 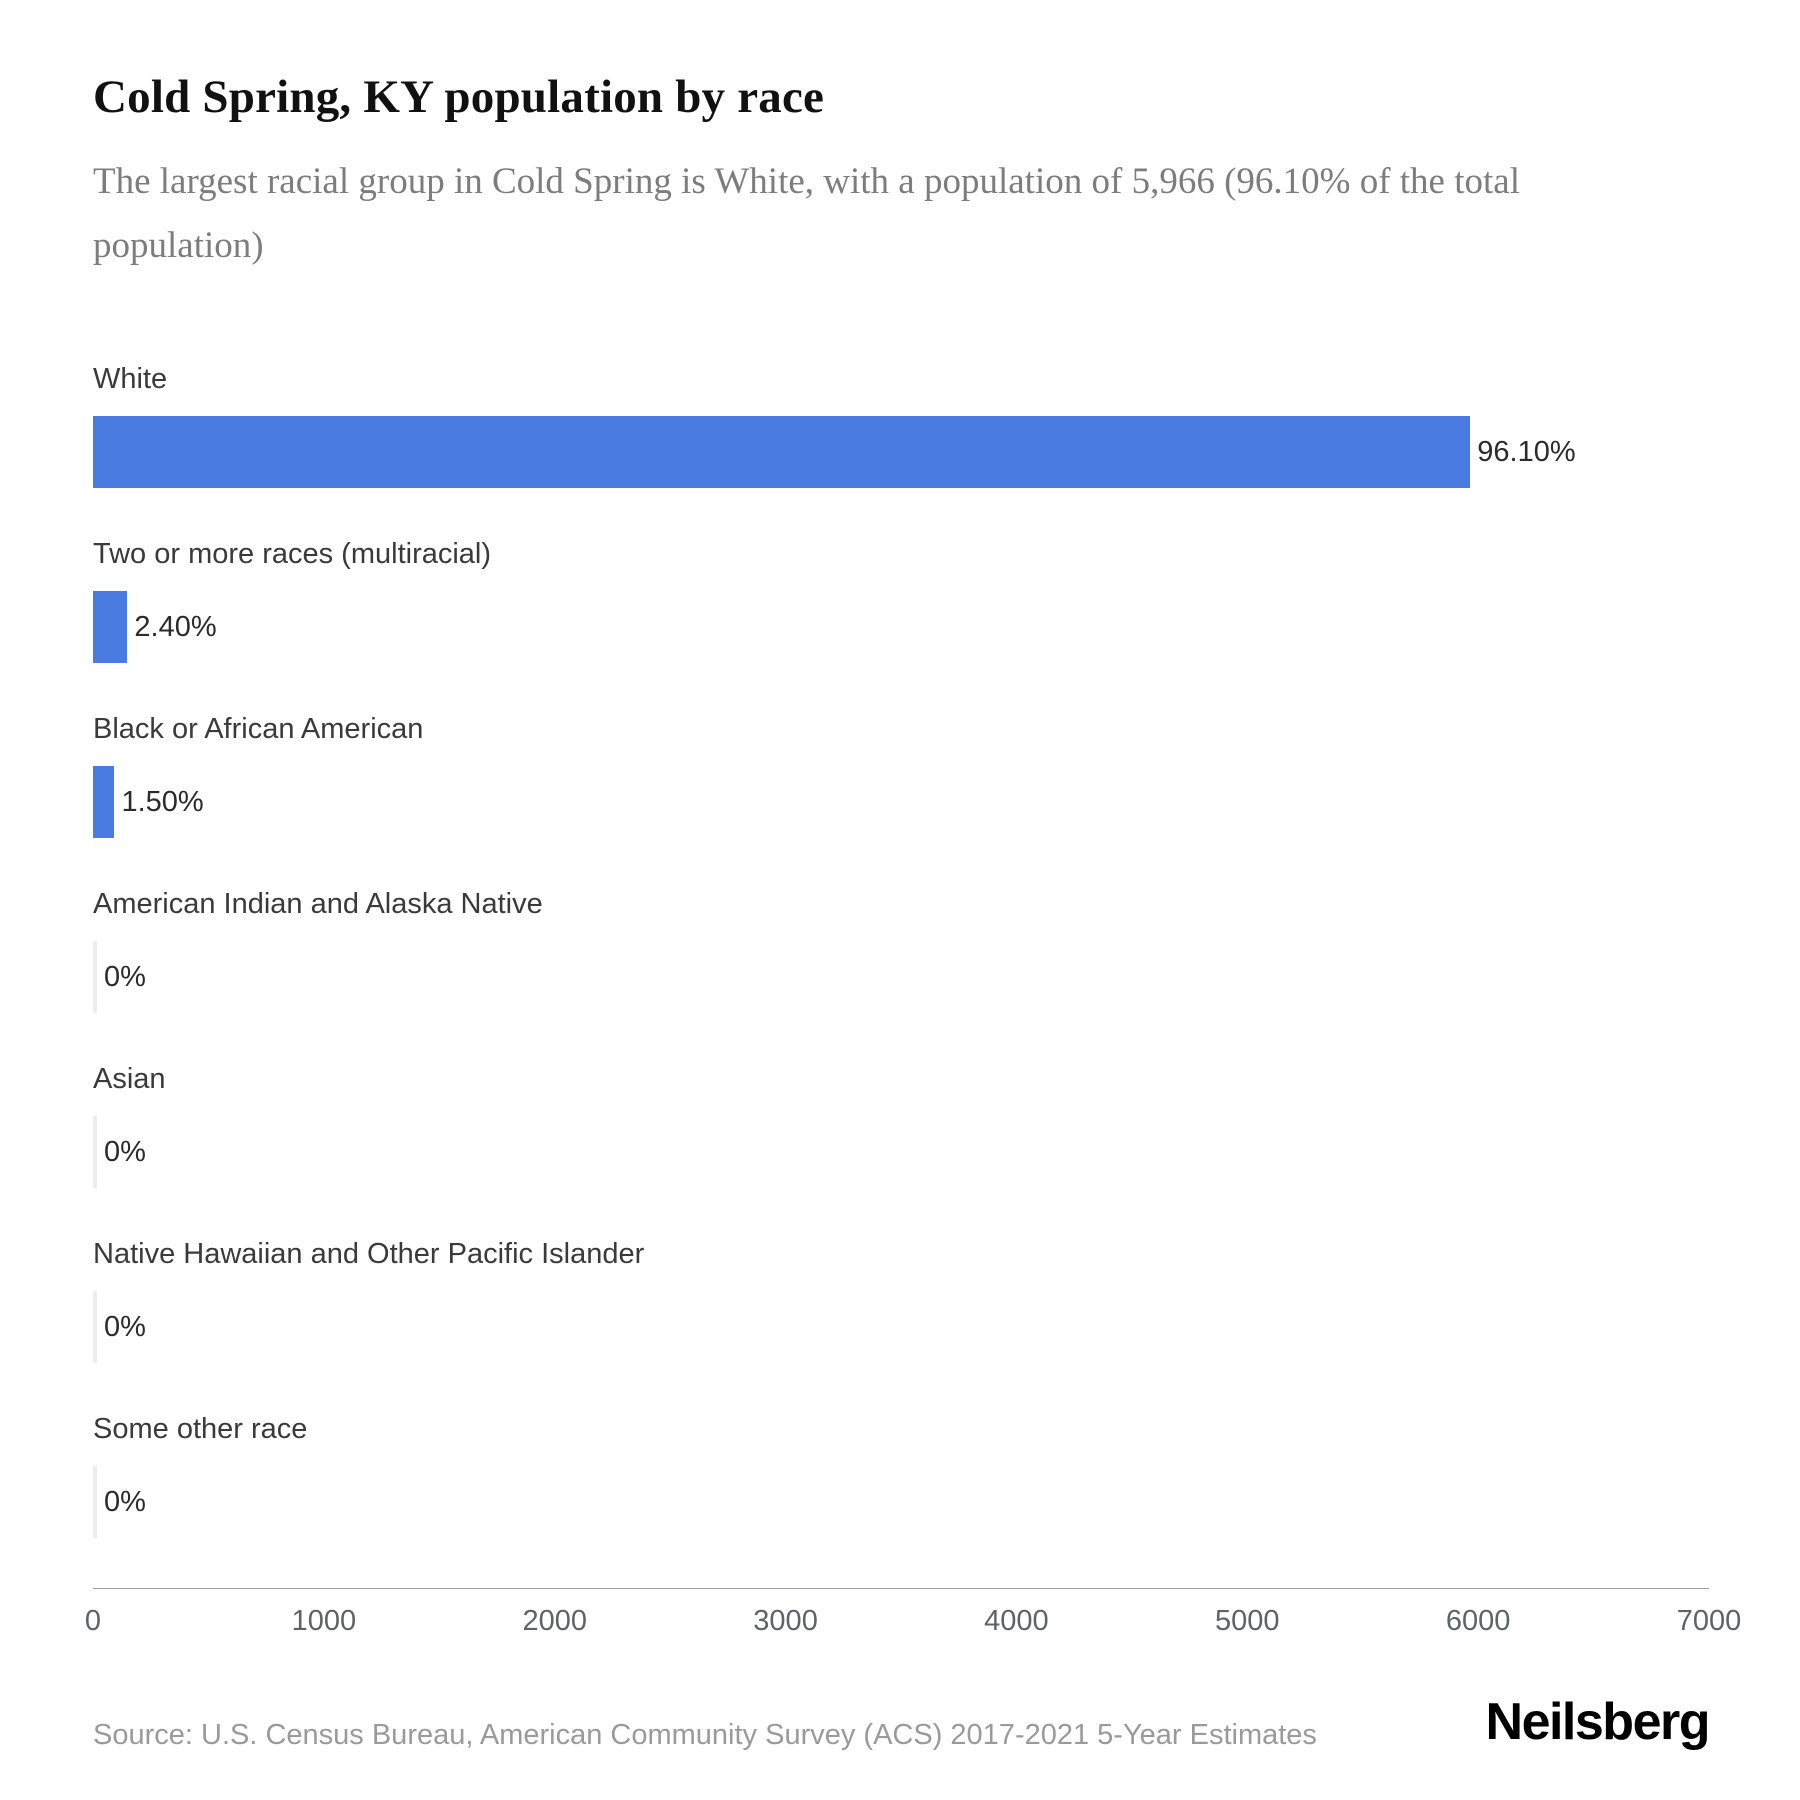 What do you see at coordinates (1526, 451) in the screenshot?
I see `value-label: 96.10%` at bounding box center [1526, 451].